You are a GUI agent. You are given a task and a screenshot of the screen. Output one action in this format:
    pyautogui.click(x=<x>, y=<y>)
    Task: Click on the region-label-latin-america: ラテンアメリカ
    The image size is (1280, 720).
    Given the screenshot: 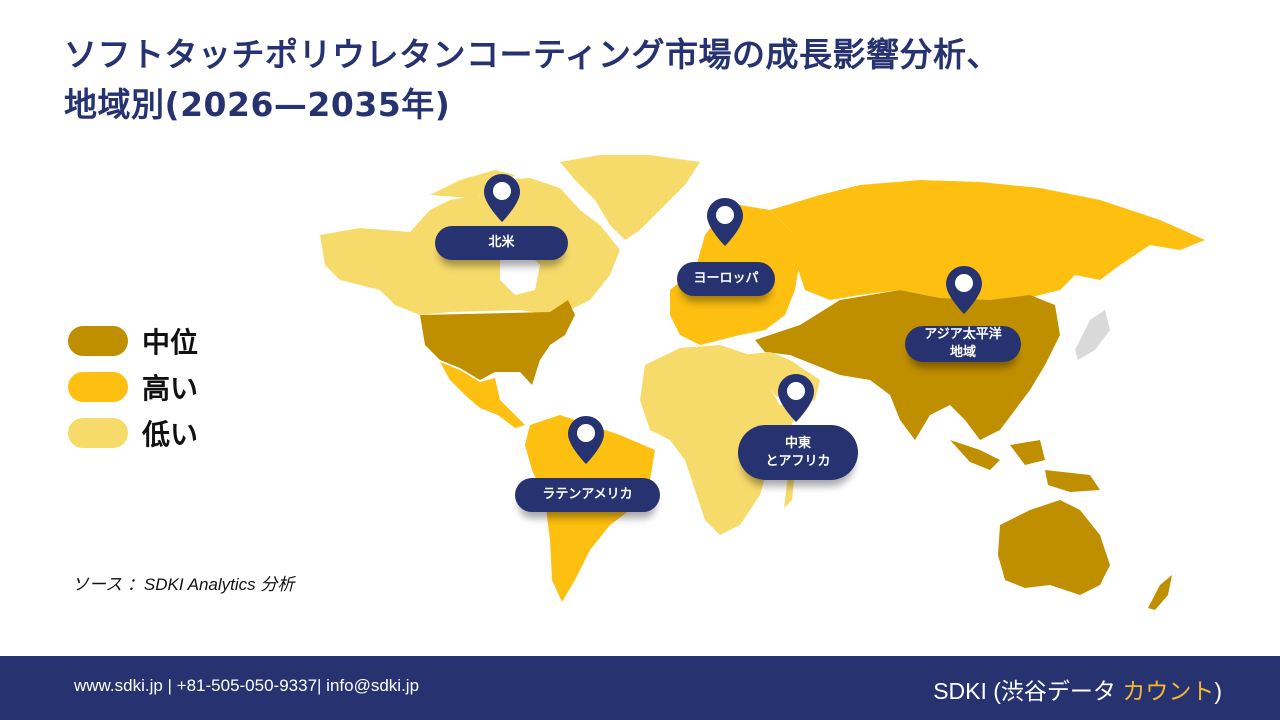 What is the action you would take?
    pyautogui.click(x=587, y=495)
    